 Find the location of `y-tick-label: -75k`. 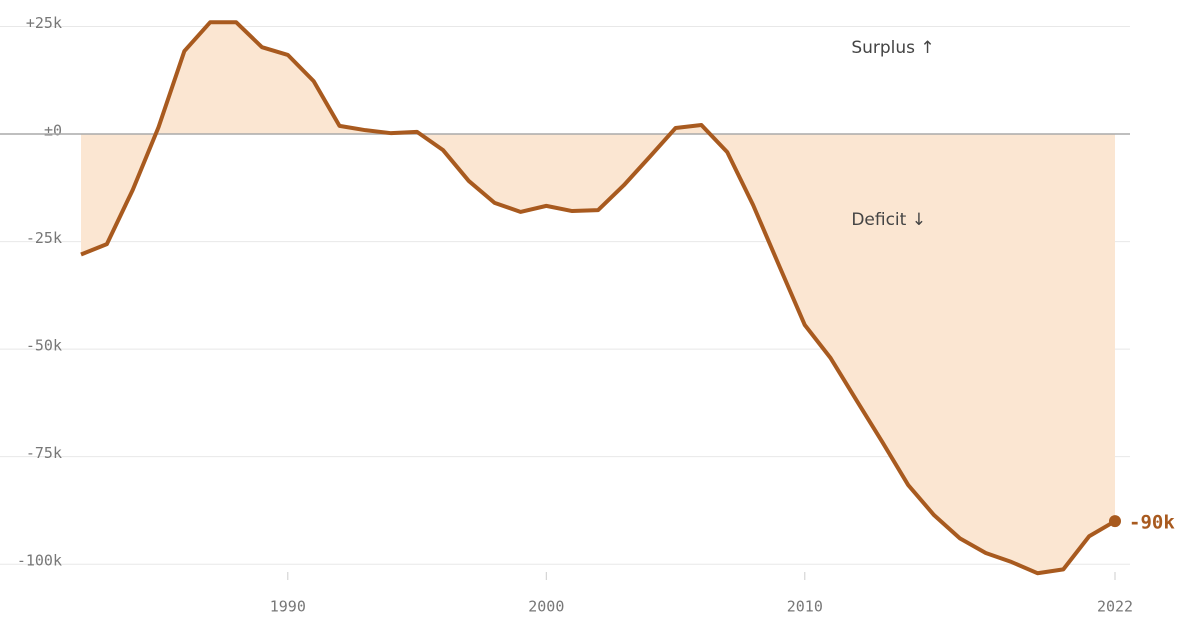

y-tick-label: -75k is located at coordinates (44, 453).